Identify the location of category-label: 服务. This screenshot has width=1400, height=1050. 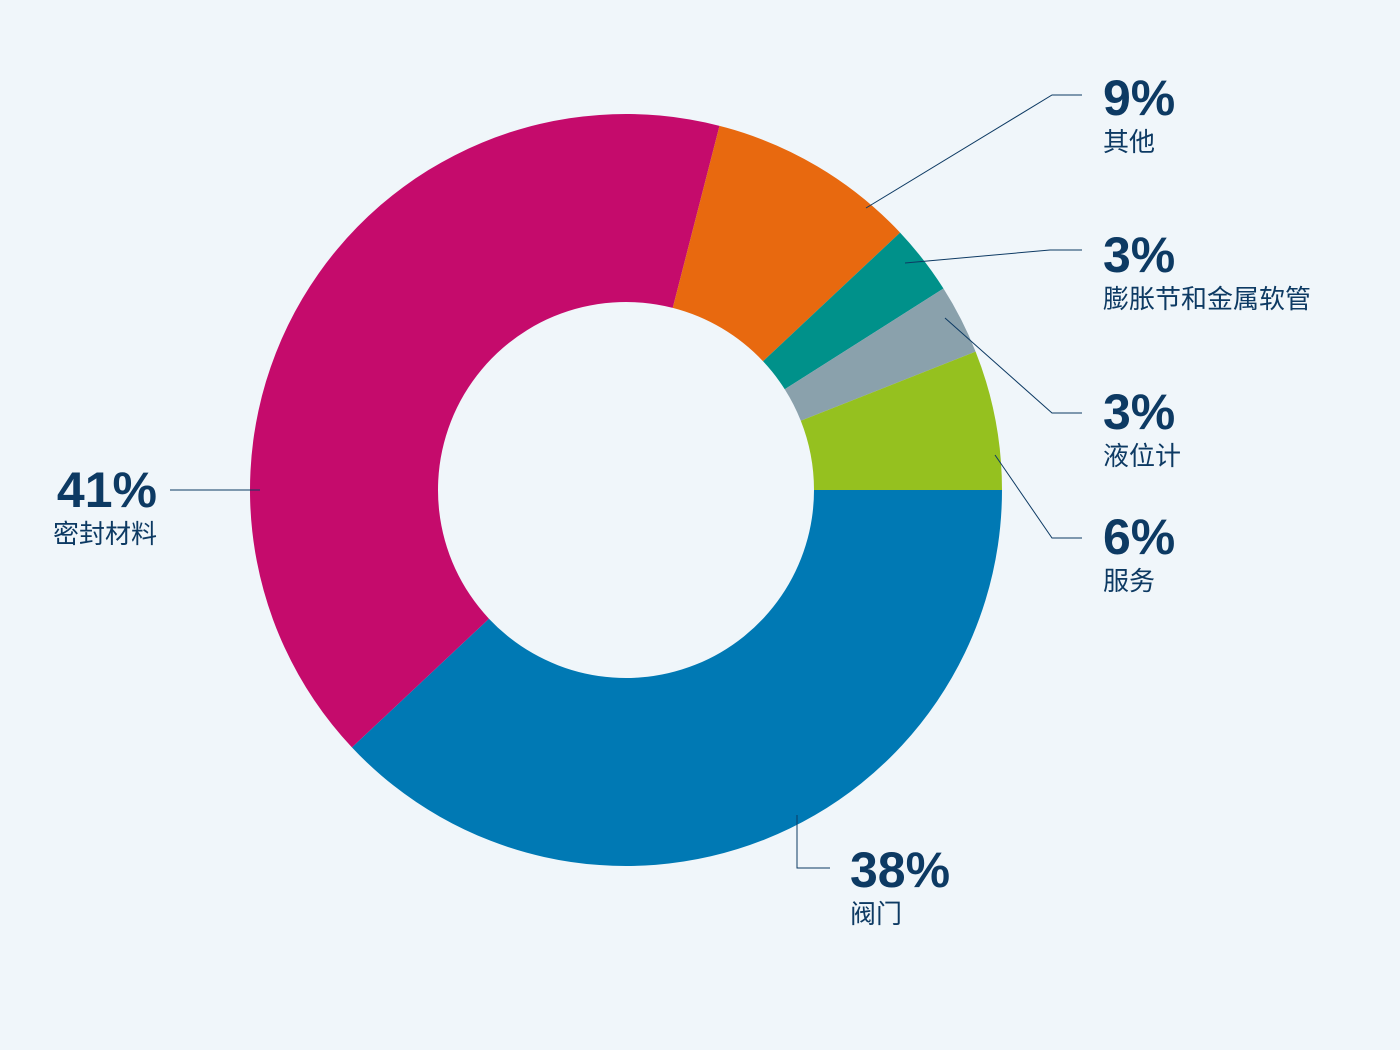
(1129, 581).